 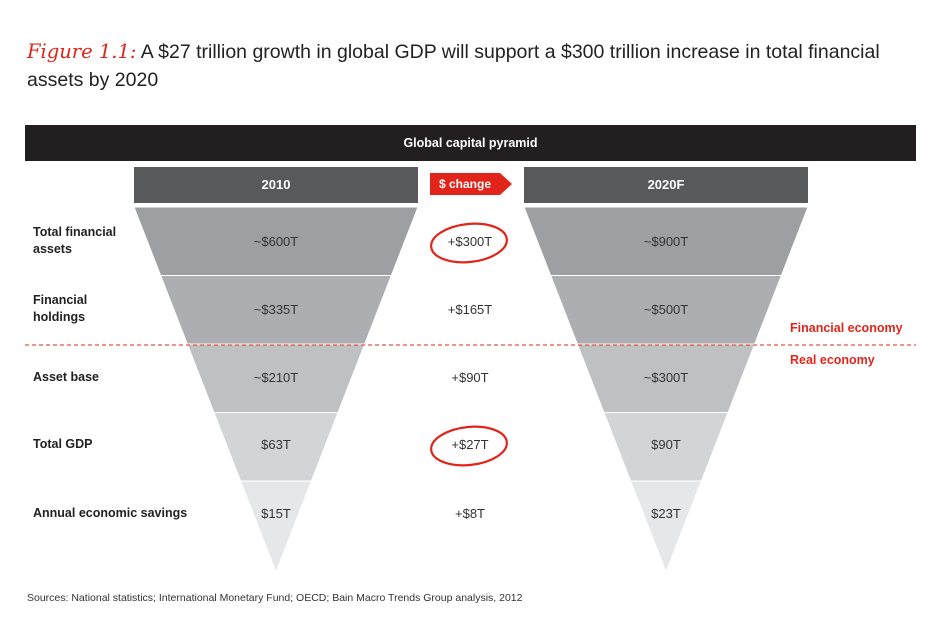 What do you see at coordinates (666, 377) in the screenshot?
I see `value-2020f: ~$300T` at bounding box center [666, 377].